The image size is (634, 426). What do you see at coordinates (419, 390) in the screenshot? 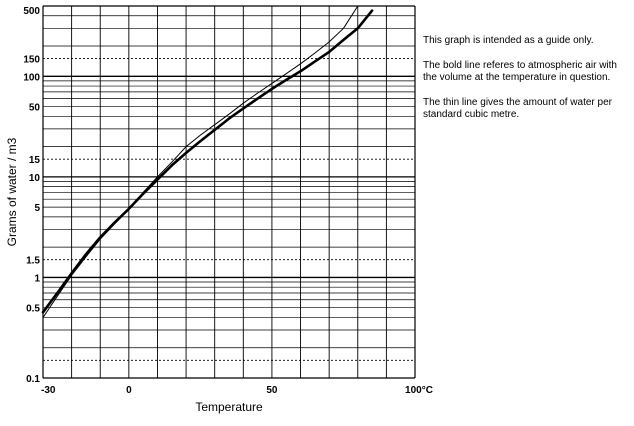
I see `x-tick-label: 100°C` at bounding box center [419, 390].